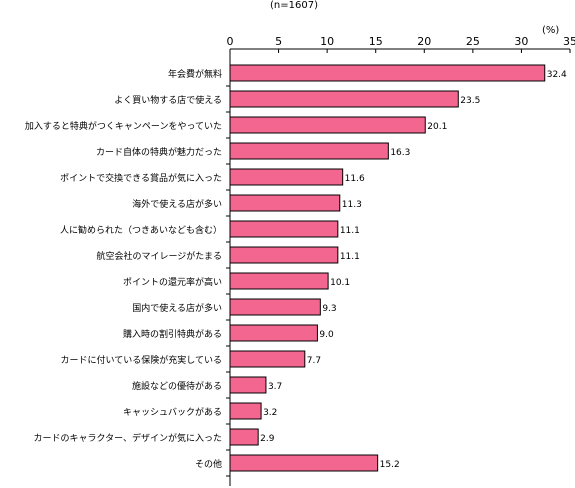 The height and width of the screenshot is (488, 575). I want to click on value-label: 7.7, so click(314, 361).